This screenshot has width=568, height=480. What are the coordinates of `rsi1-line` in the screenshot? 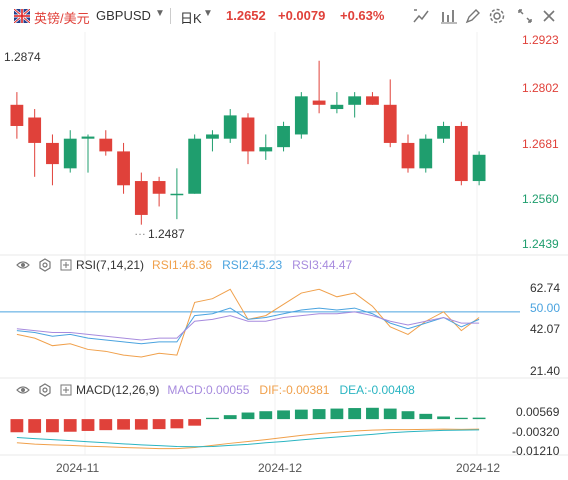 It's located at (248, 323).